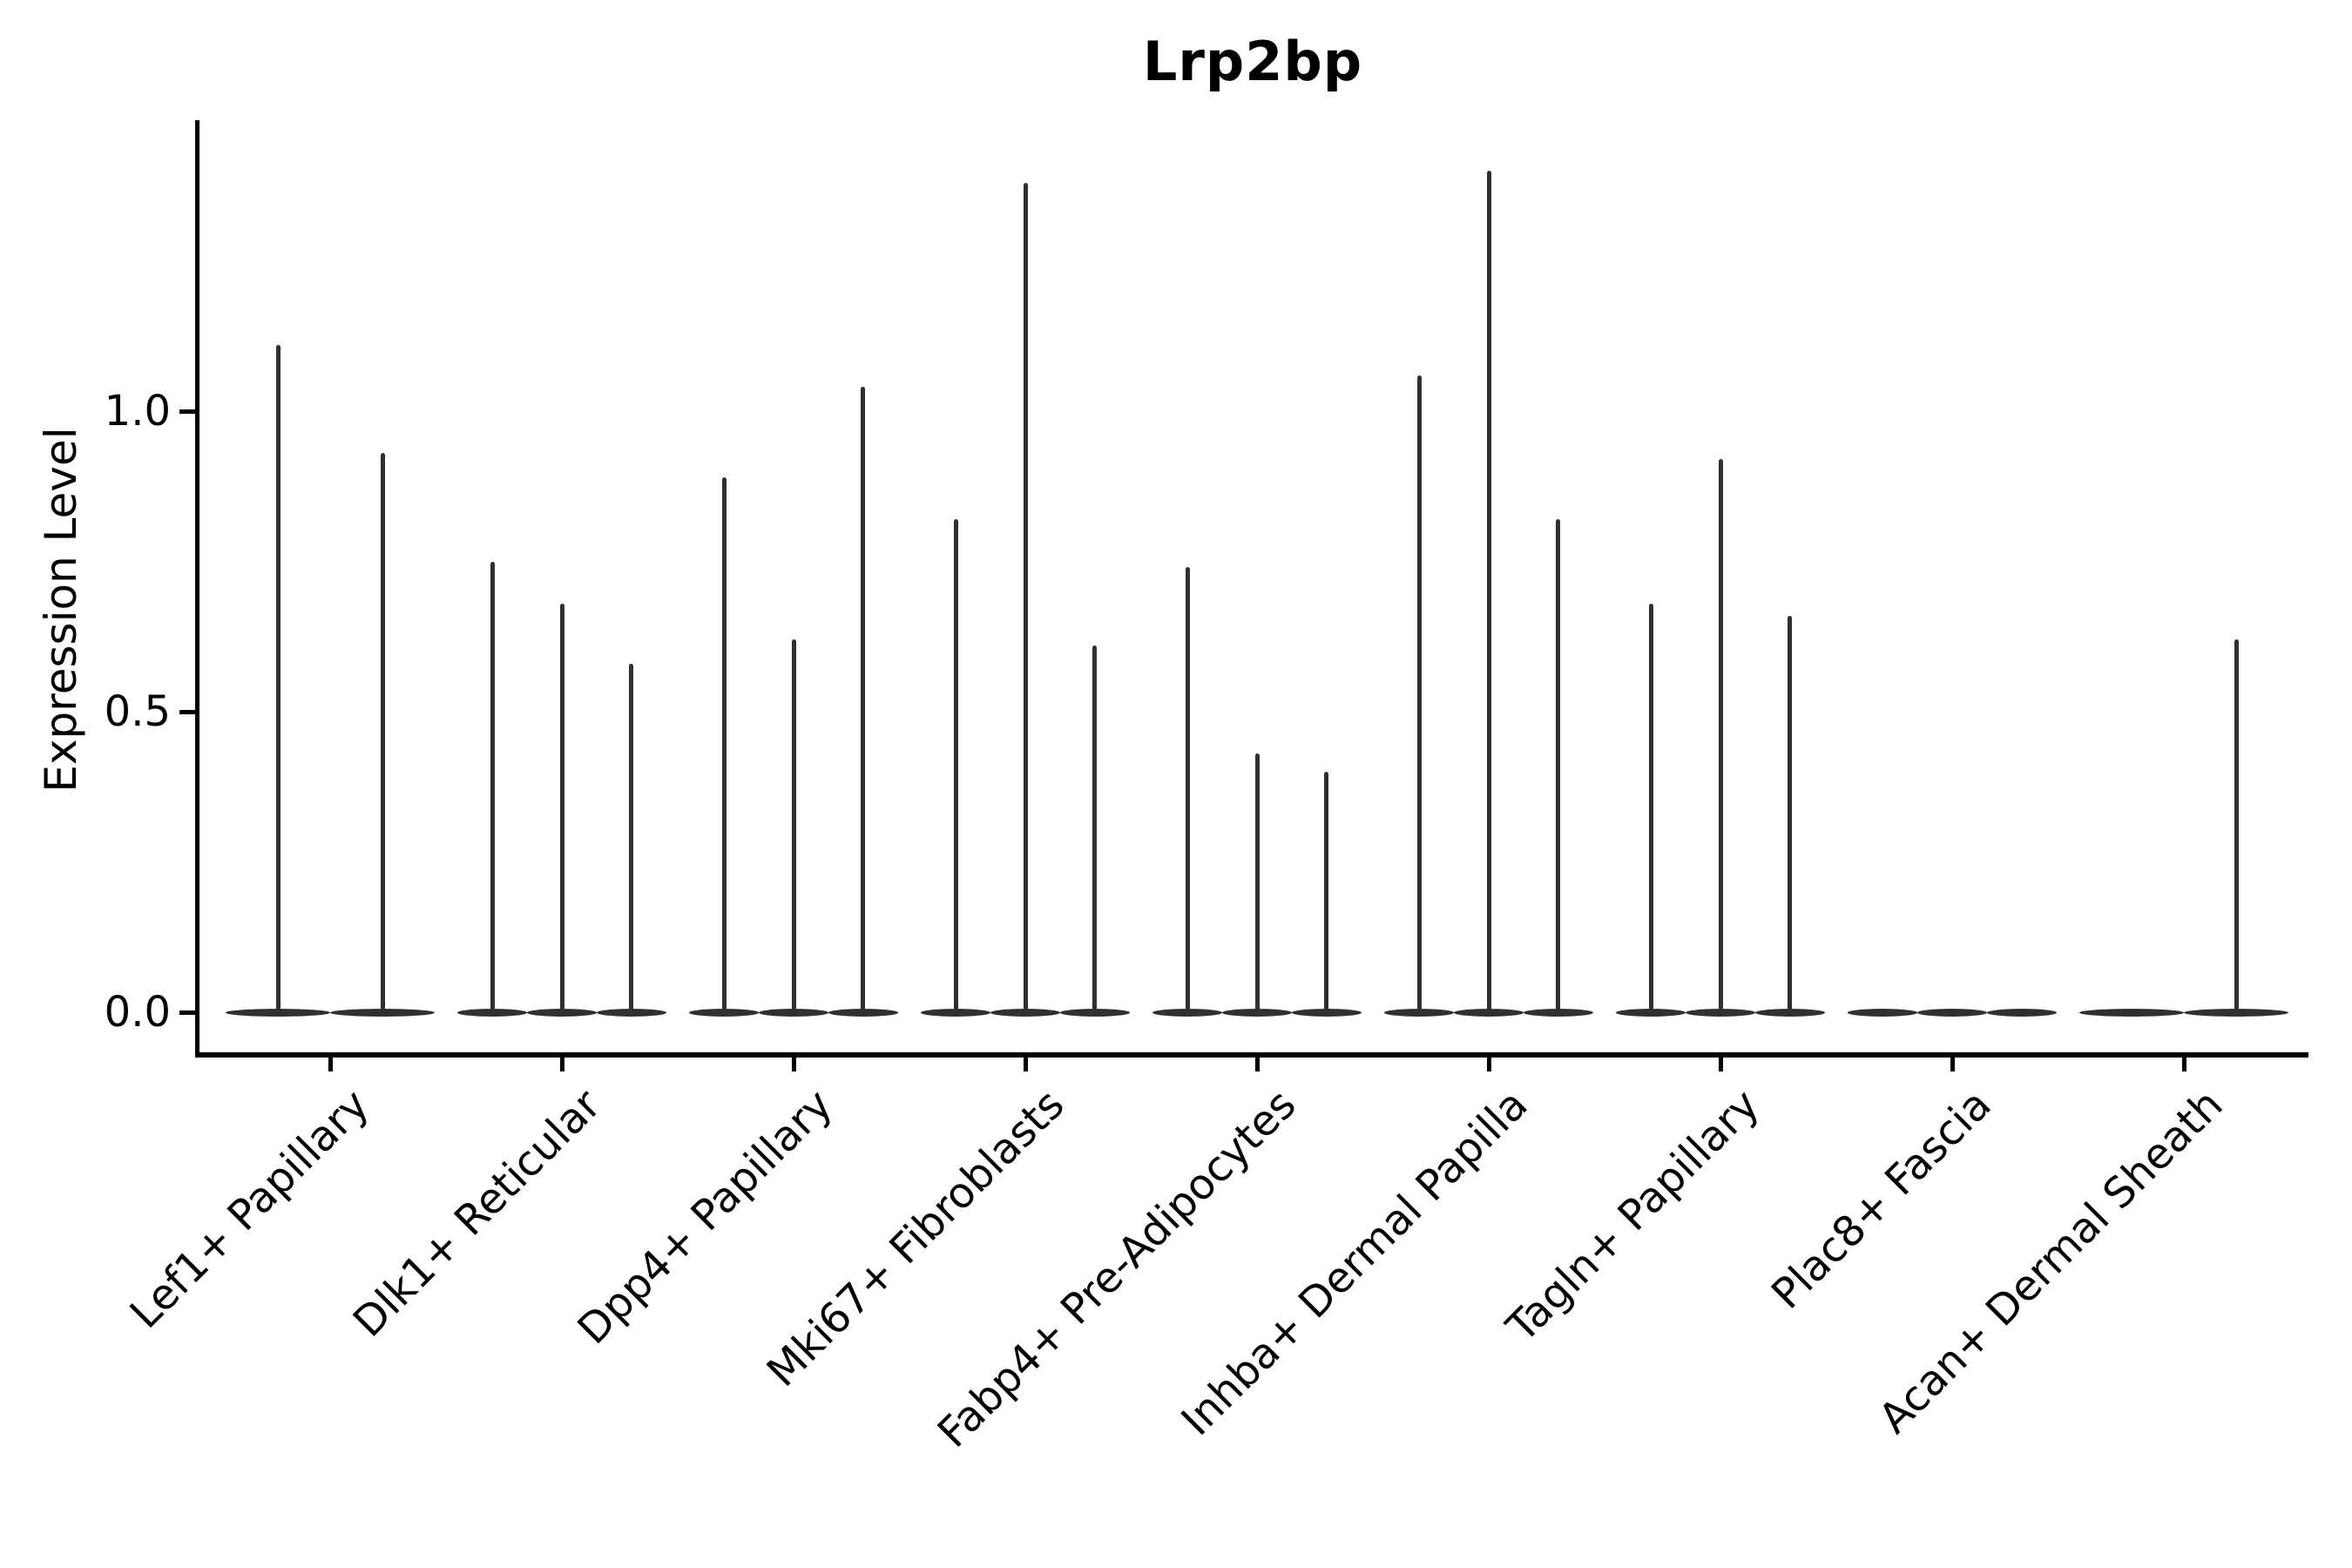 This screenshot has width=2352, height=1568. Describe the element at coordinates (137, 1013) in the screenshot. I see `y-tick-label: 0.0` at that location.